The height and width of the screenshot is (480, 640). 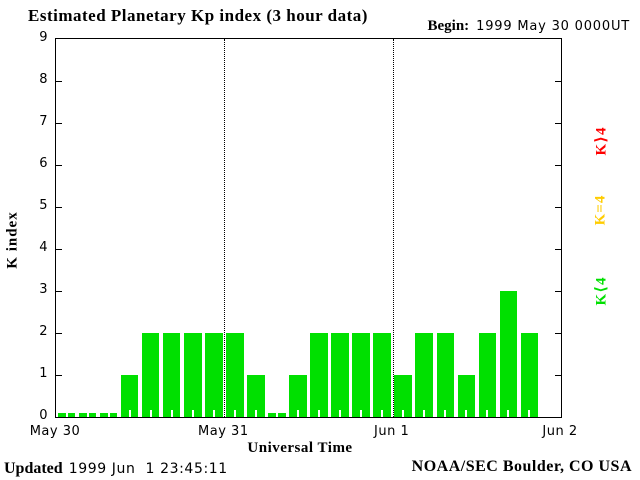 What do you see at coordinates (600, 210) in the screenshot?
I see `legend-k-eq-4: K=4` at bounding box center [600, 210].